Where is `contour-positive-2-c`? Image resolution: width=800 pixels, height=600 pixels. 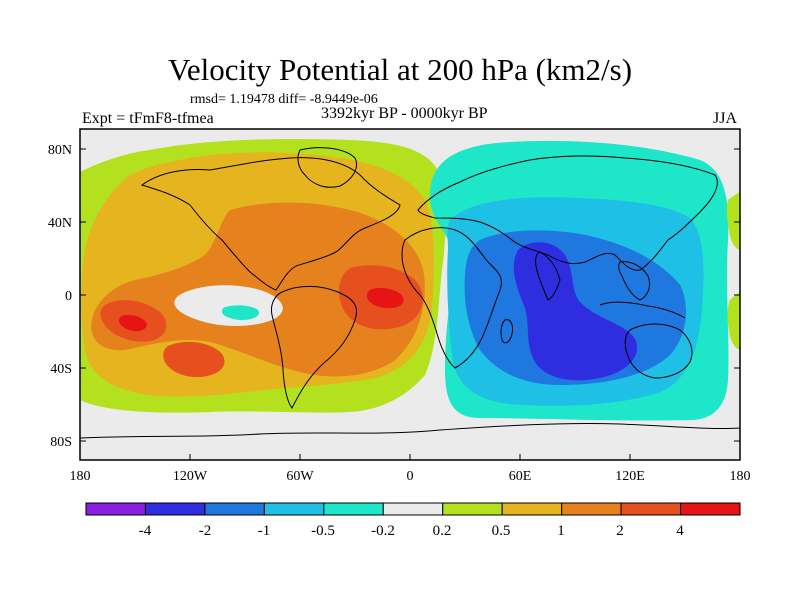
contour-positive-2-c is located at coordinates (194, 359).